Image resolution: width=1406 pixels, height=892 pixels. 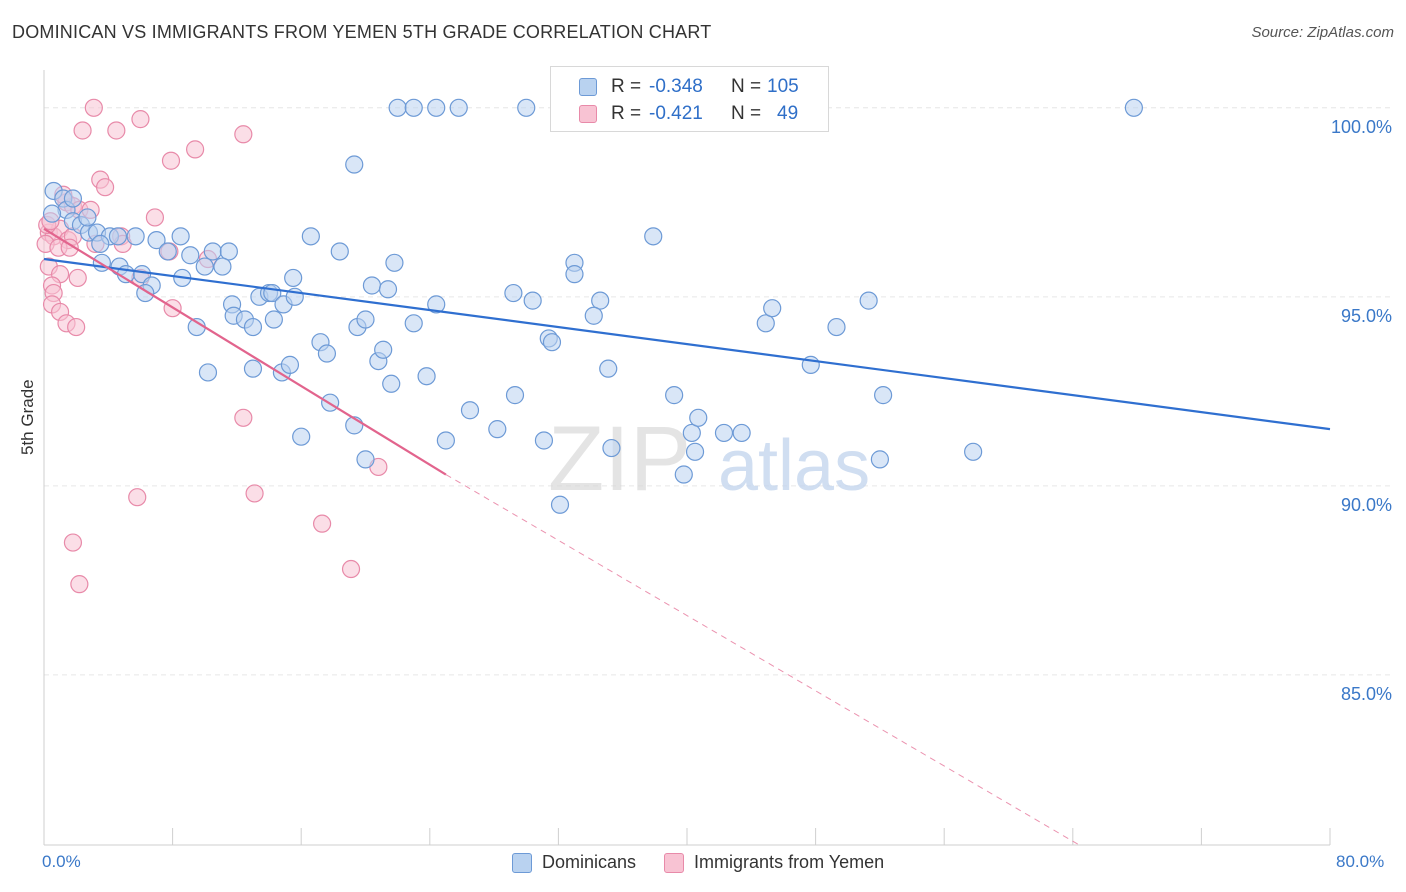 I want to click on legend-item-dominicans: Dominicans, so click(x=574, y=862).